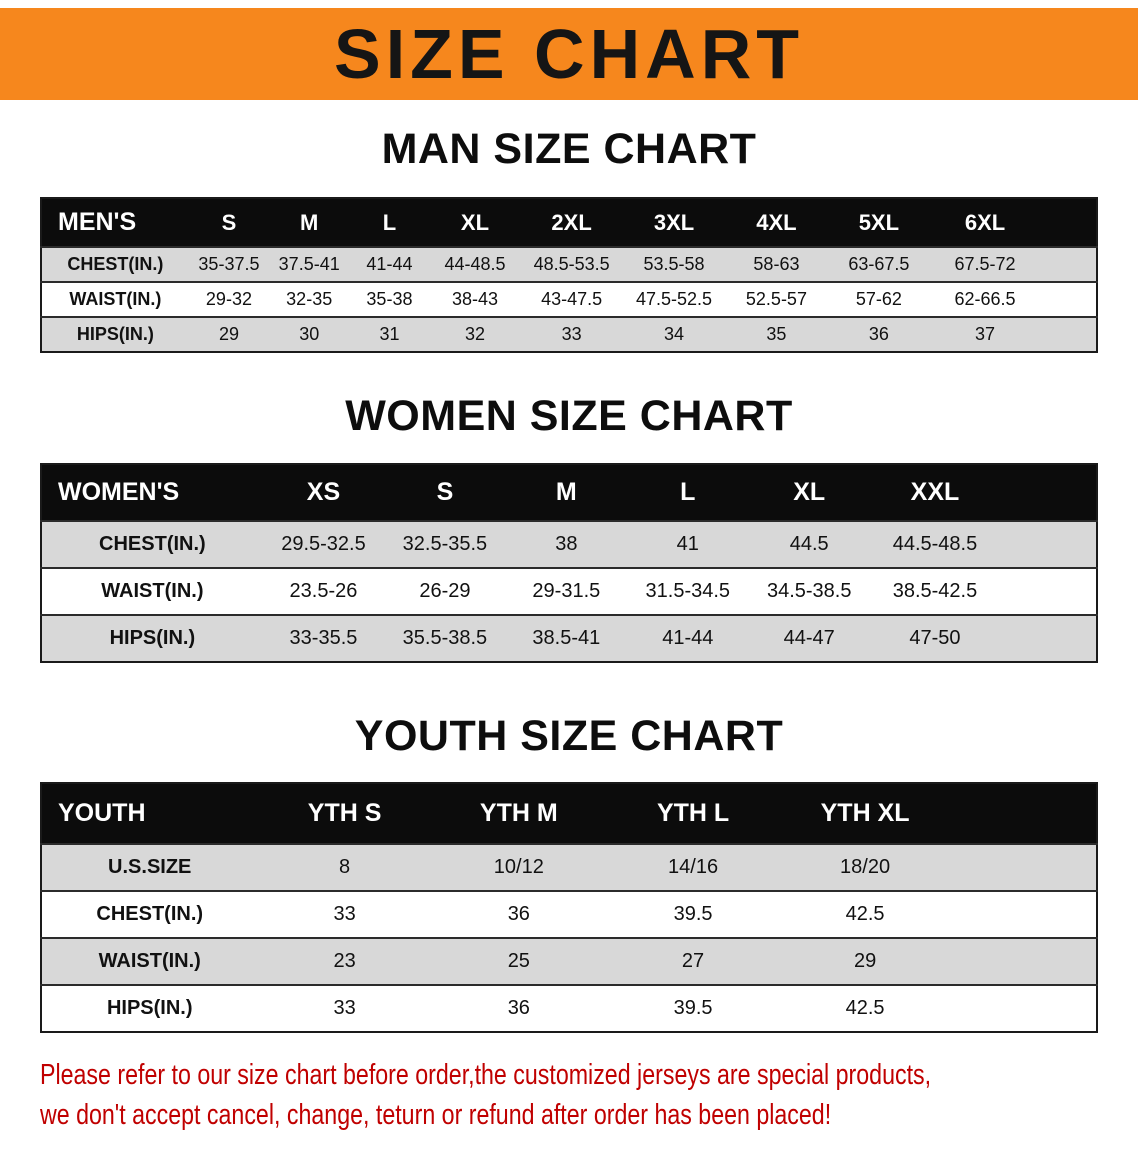  Describe the element at coordinates (115, 223) in the screenshot. I see `table-title-cell: MEN'S` at that location.